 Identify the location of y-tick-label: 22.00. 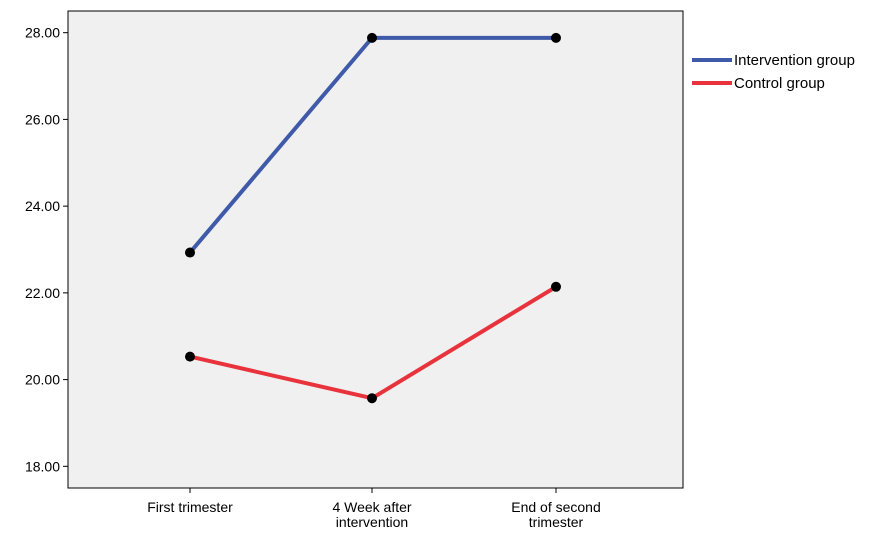
(42, 293).